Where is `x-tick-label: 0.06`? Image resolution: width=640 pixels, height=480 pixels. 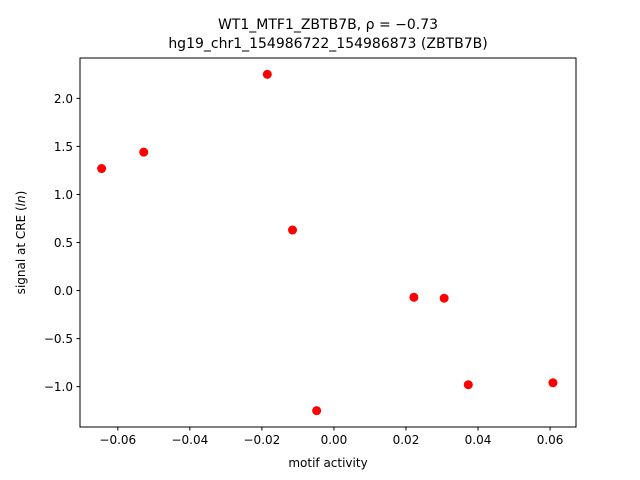
x-tick-label: 0.06 is located at coordinates (550, 440).